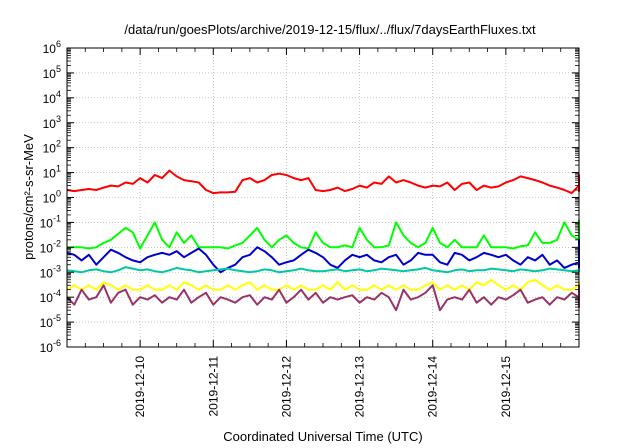  What do you see at coordinates (50, 321) in the screenshot?
I see `y-tick-label: 10⁻⁵` at bounding box center [50, 321].